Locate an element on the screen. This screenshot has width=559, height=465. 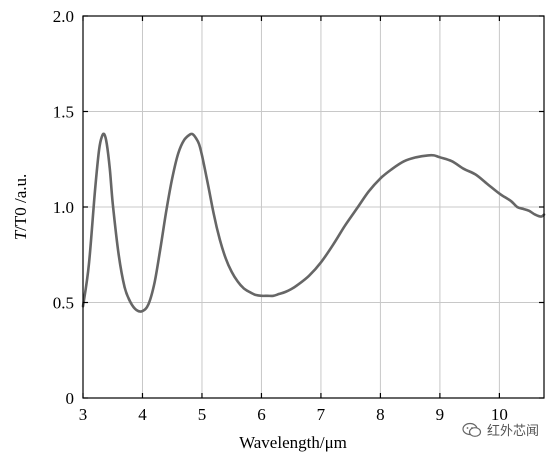
y-axis-label-italic: T is located at coordinates (20, 234).